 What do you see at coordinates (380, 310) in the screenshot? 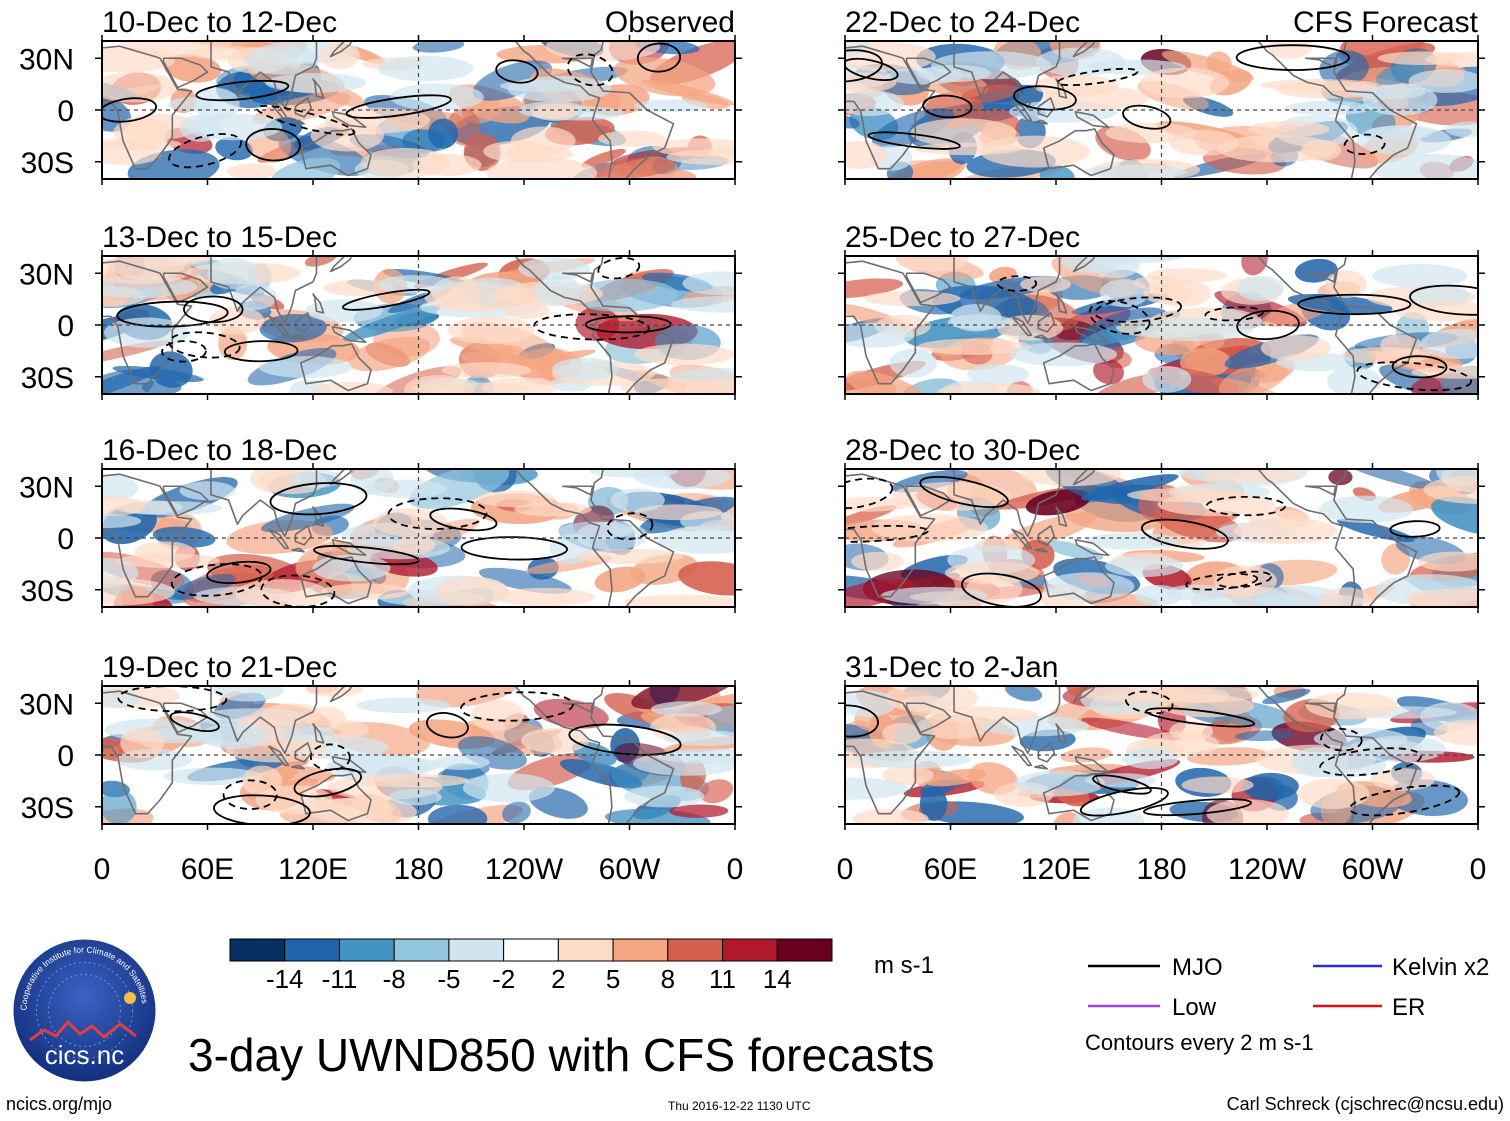
I see `map-panel: 13-Dec to 15-Dec 30N 0 30S` at bounding box center [380, 310].